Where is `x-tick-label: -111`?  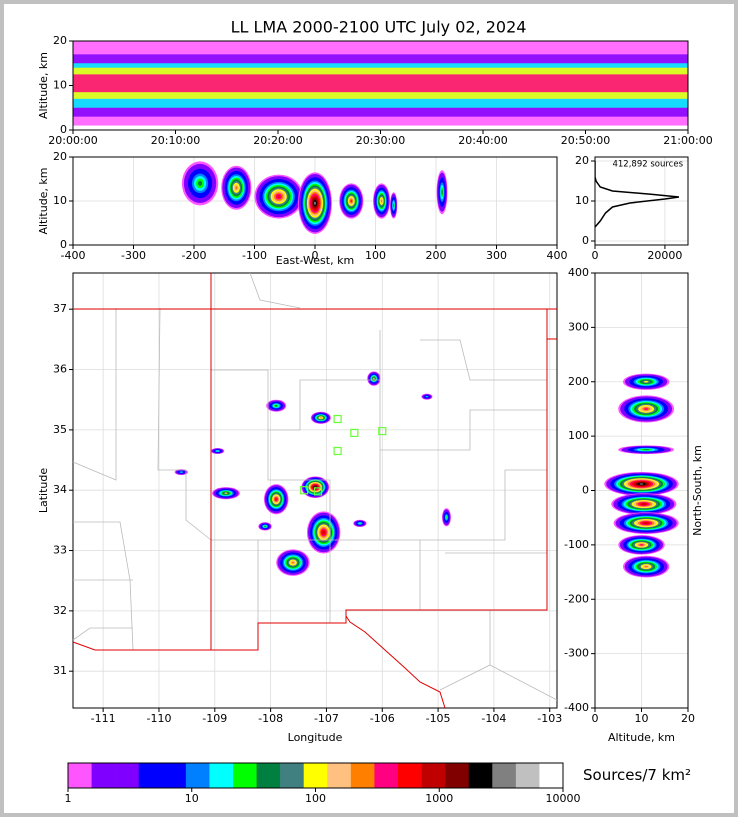
x-tick-label: -111 is located at coordinates (103, 718).